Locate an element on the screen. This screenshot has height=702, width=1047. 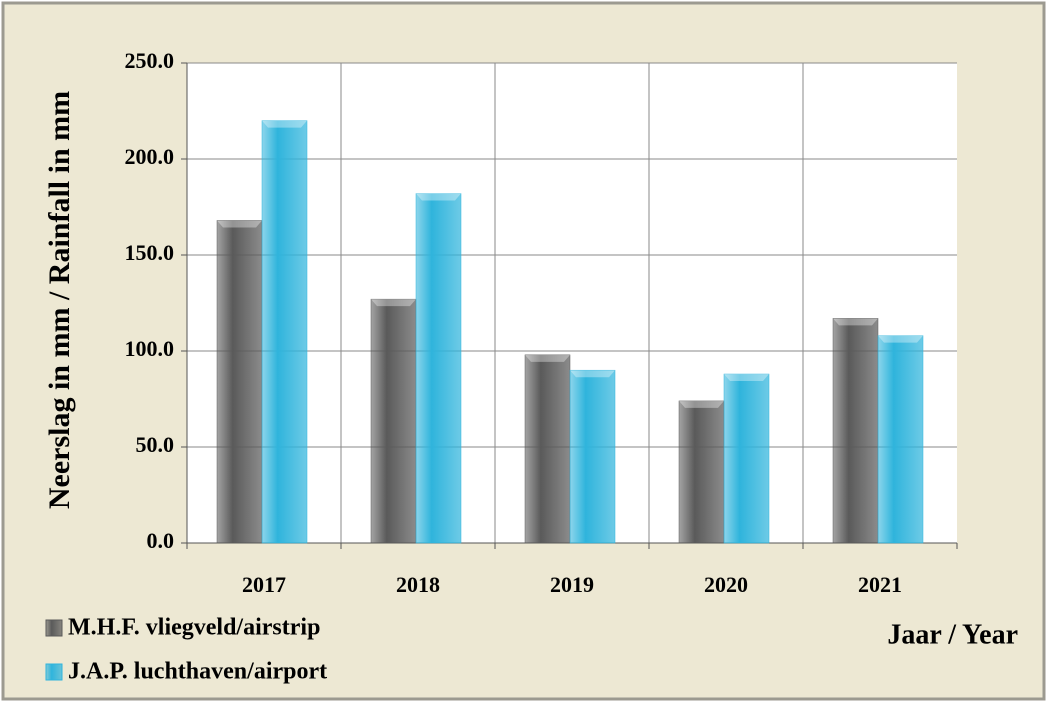
x-tick-label: 2018 is located at coordinates (418, 584).